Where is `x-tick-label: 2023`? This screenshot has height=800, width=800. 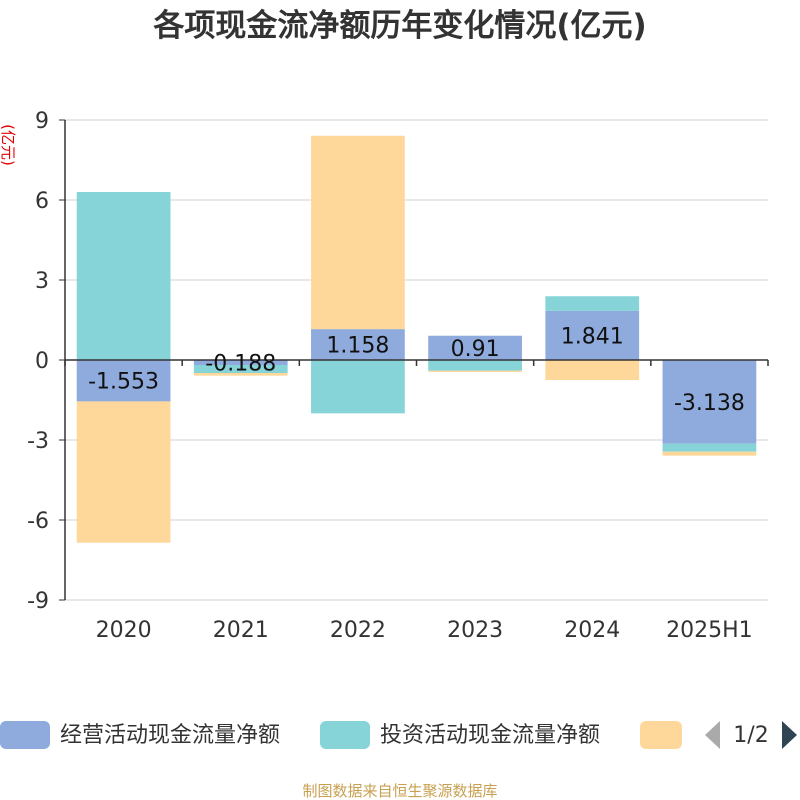 x-tick-label: 2023 is located at coordinates (475, 630).